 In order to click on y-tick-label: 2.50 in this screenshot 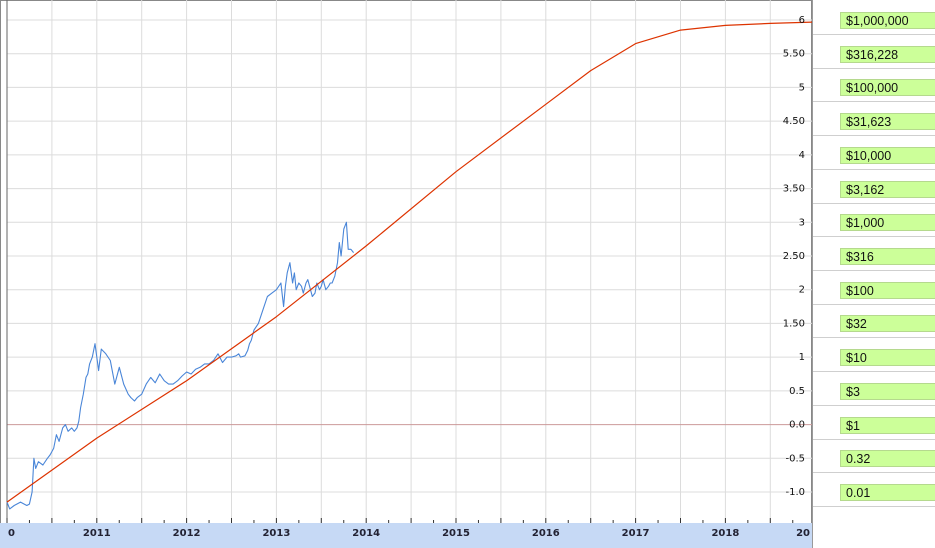, I will do `click(794, 256)`.